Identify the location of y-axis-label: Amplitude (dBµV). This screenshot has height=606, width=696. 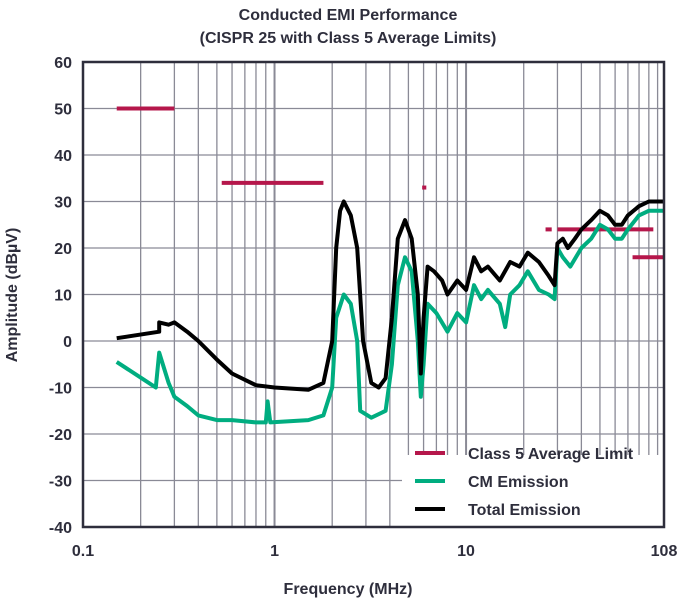
(12, 295).